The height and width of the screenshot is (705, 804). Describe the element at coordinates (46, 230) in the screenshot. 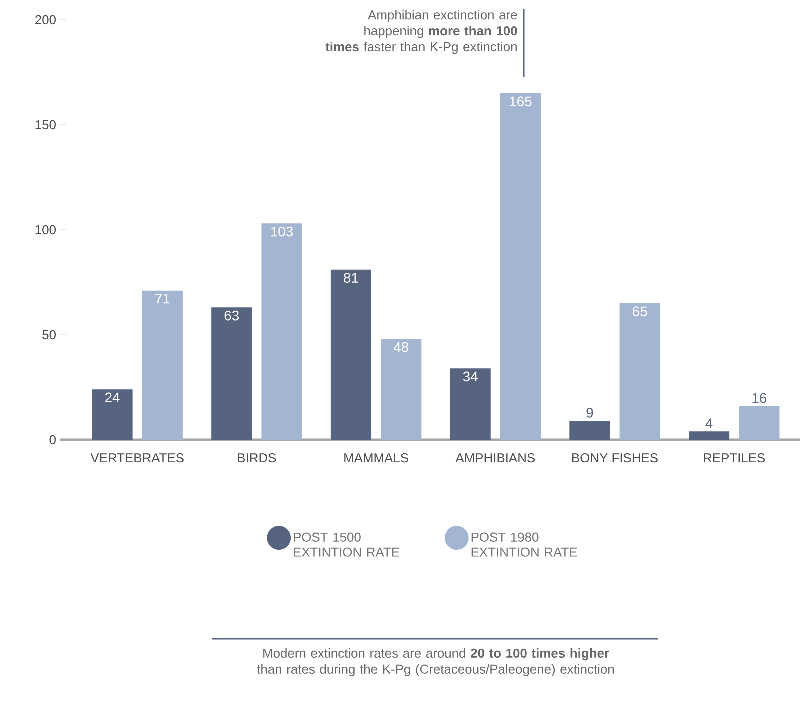

I see `y-tick-label: 100` at that location.